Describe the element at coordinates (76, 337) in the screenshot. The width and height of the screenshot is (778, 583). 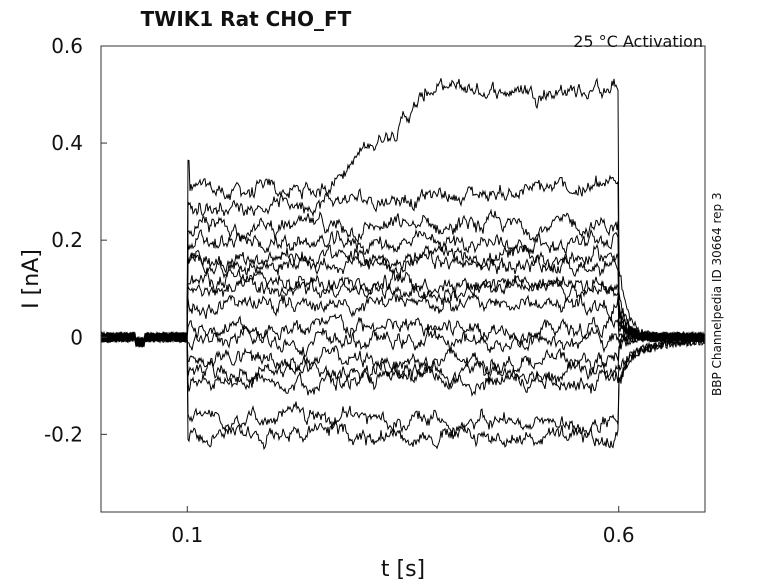
I see `y-tick-label: 0` at that location.